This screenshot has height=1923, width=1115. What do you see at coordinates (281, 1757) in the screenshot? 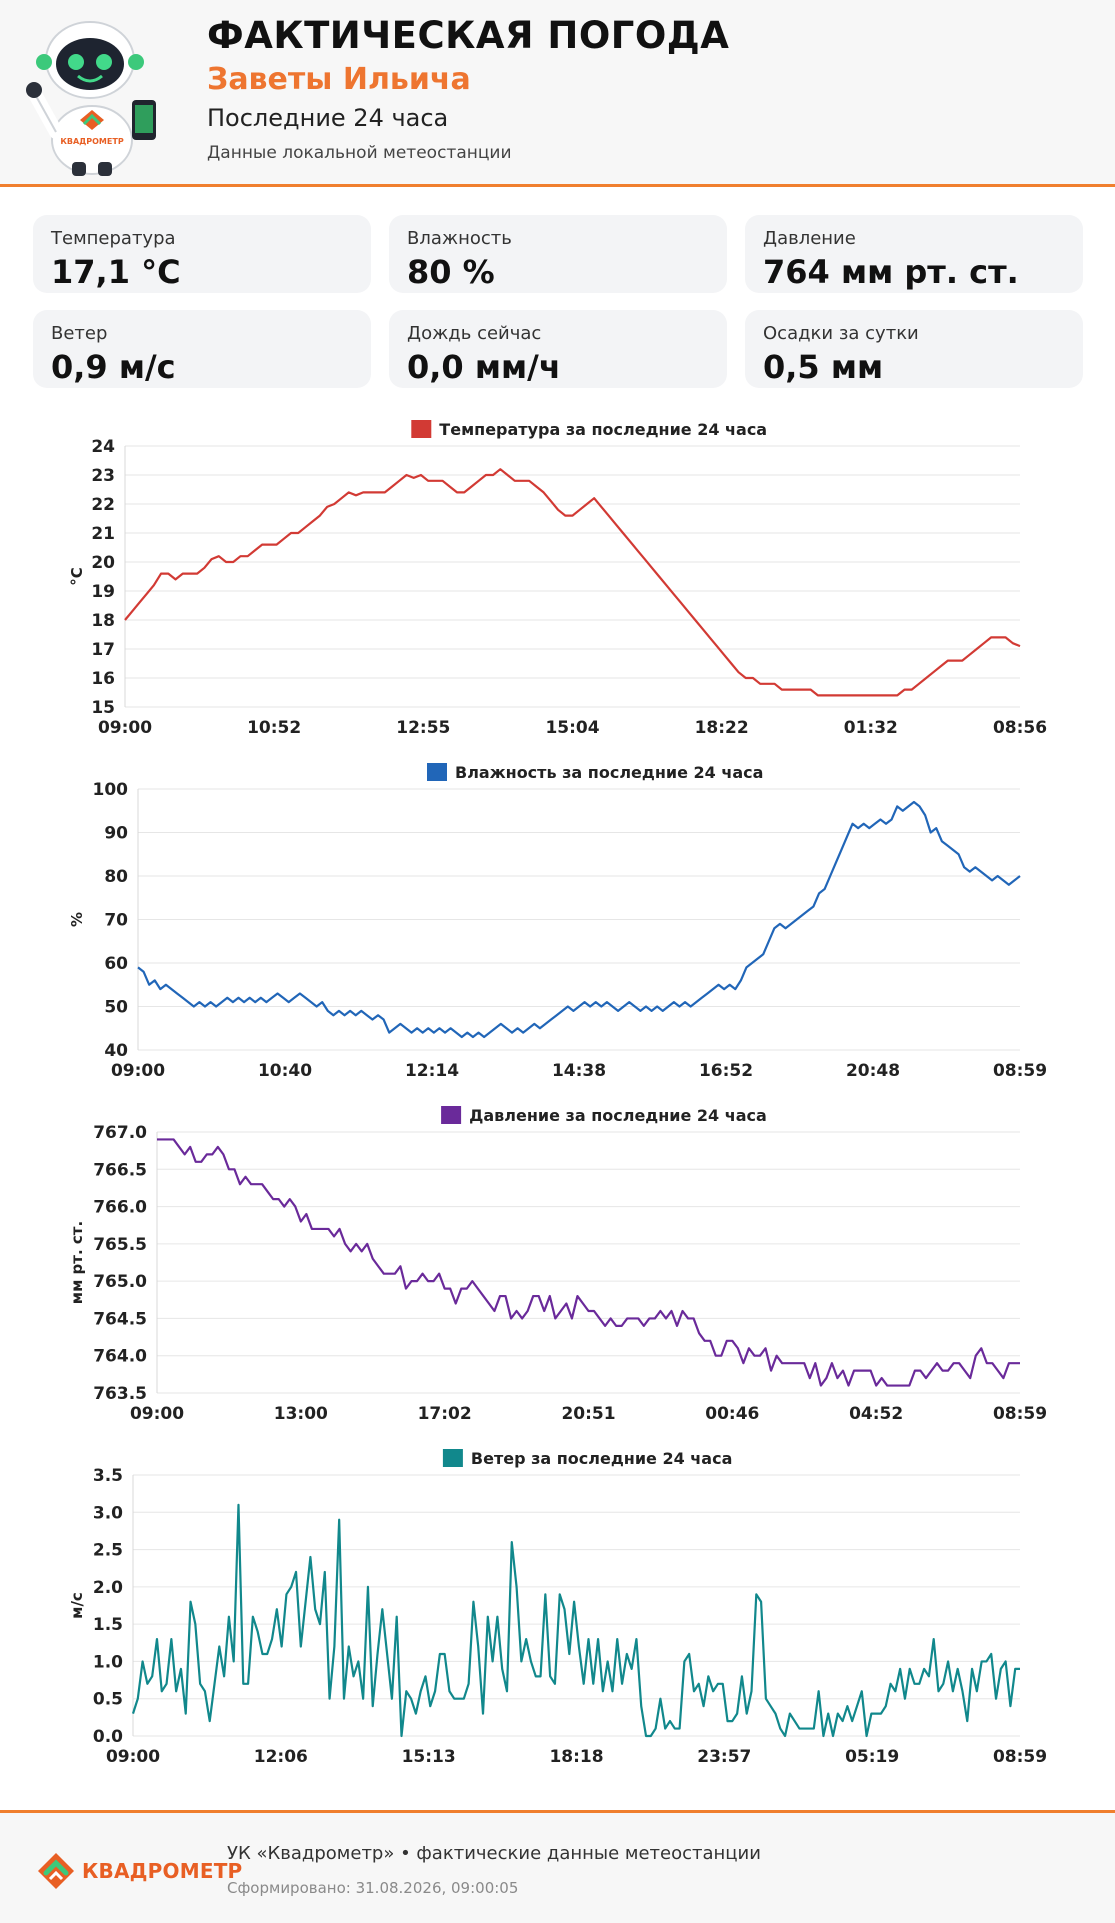
I see `x-tick-label: 12:06` at bounding box center [281, 1757].